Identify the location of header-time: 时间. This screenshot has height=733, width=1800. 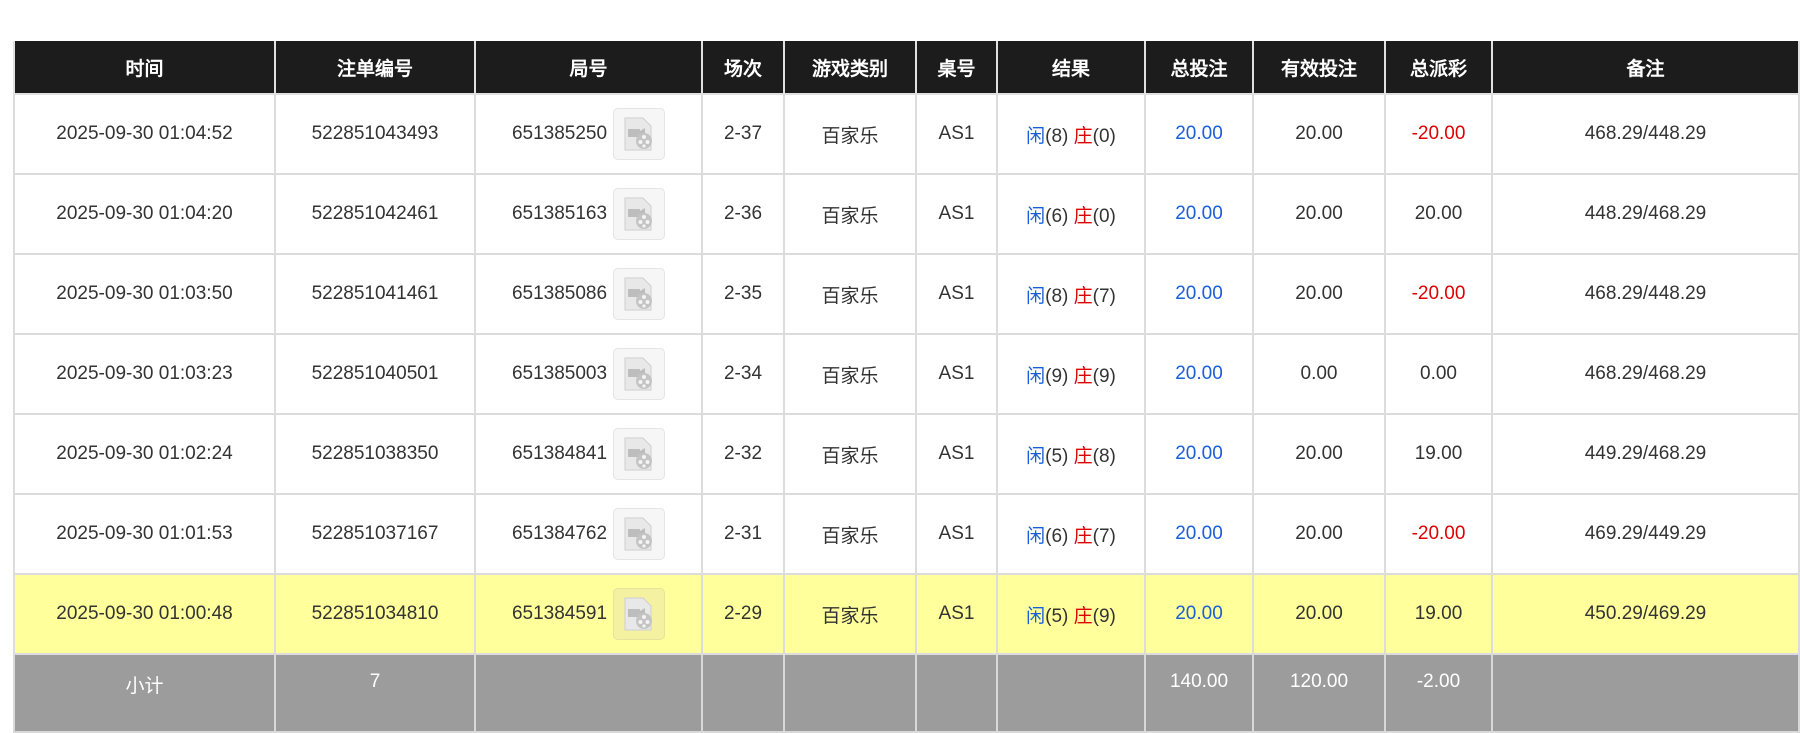
(144, 68).